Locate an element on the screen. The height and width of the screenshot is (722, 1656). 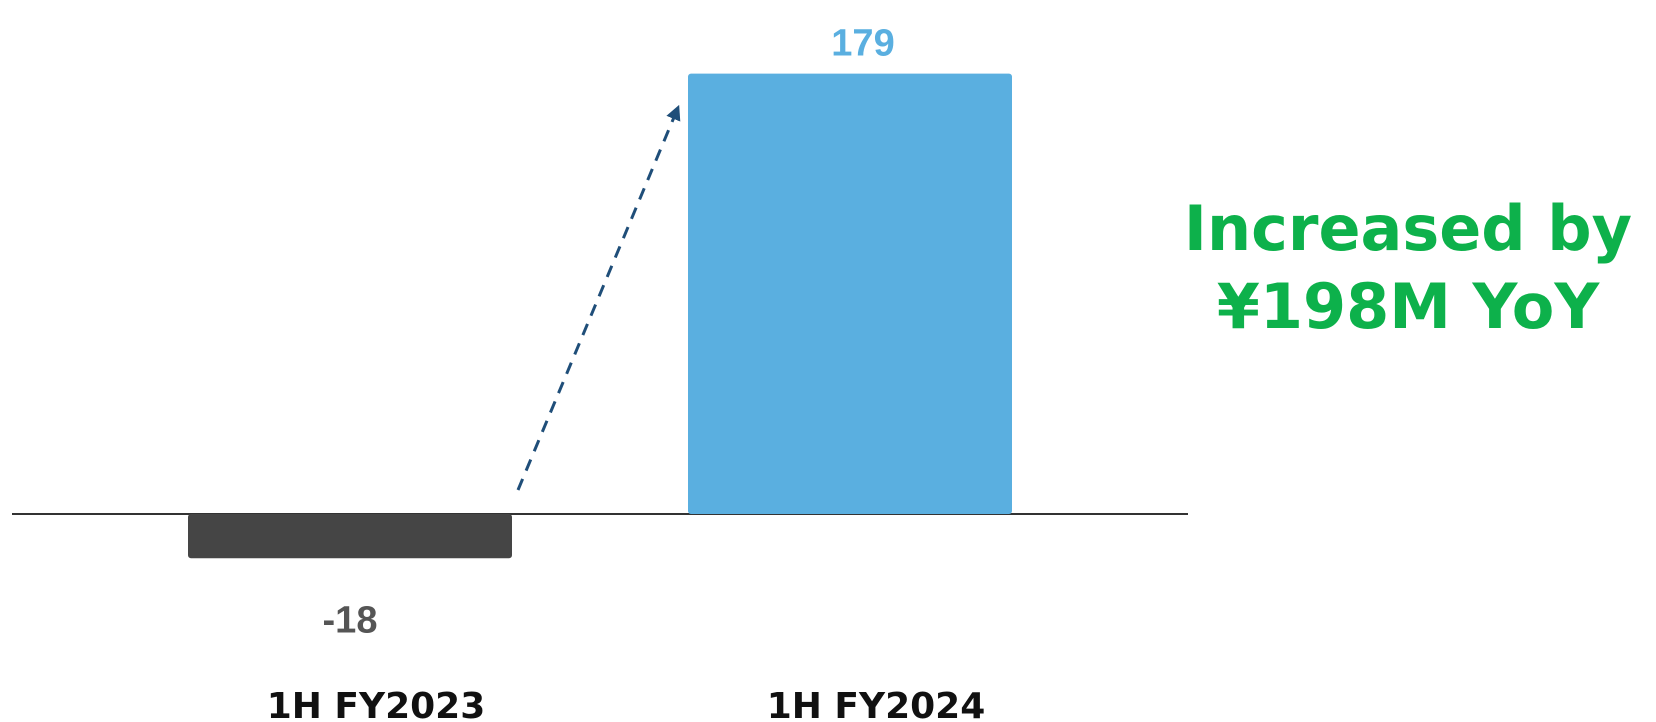
callout-line-1: Increased by is located at coordinates (1408, 228).